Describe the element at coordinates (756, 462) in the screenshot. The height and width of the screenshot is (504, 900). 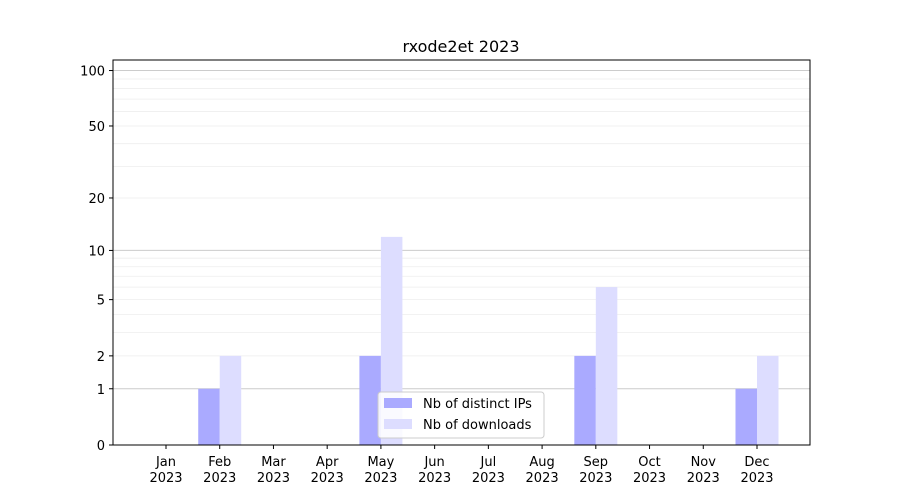
I see `x-tick-label: Dec` at that location.